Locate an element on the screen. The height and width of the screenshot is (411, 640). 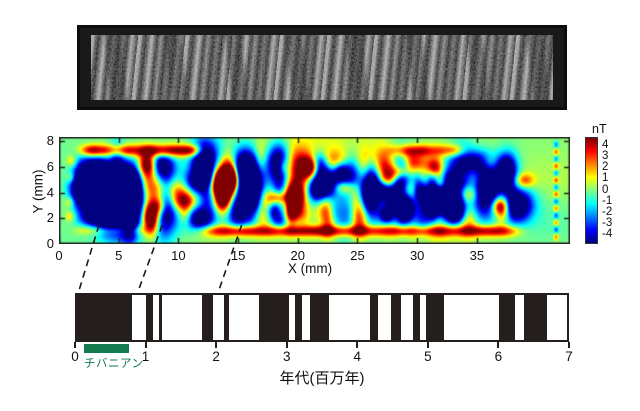
age-axis-label: 年代(百万年) is located at coordinates (322, 378).